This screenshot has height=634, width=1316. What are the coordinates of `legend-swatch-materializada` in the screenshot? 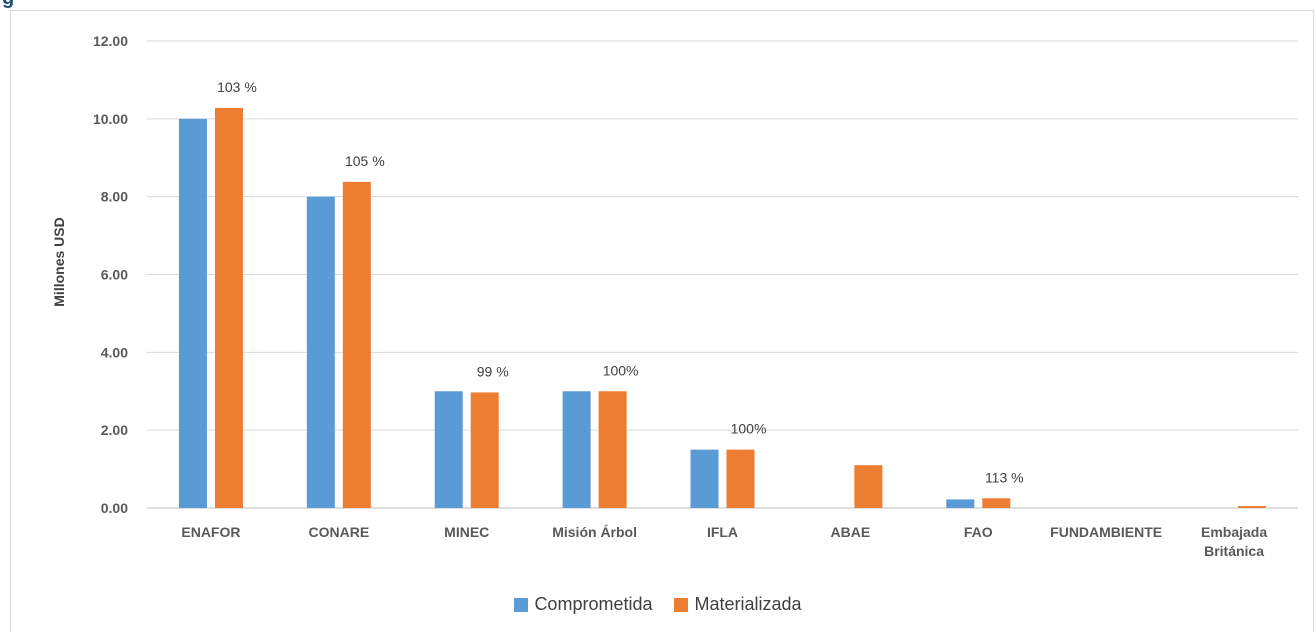 It's located at (681, 604).